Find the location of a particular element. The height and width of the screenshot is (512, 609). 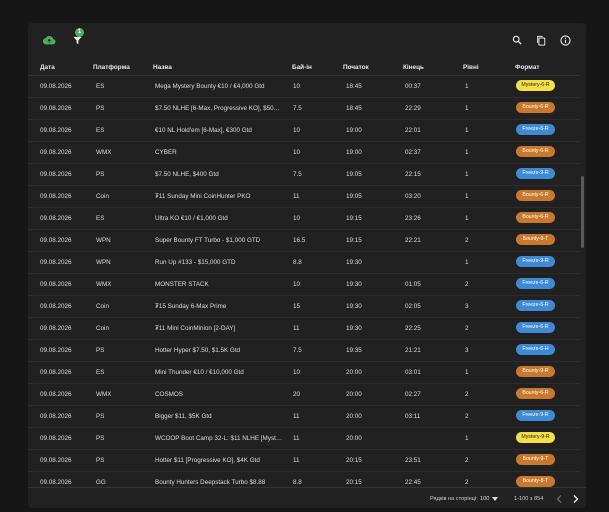

cell-name: Mega Mystery Bounty €10 / €4,000 Gtd is located at coordinates (210, 86).